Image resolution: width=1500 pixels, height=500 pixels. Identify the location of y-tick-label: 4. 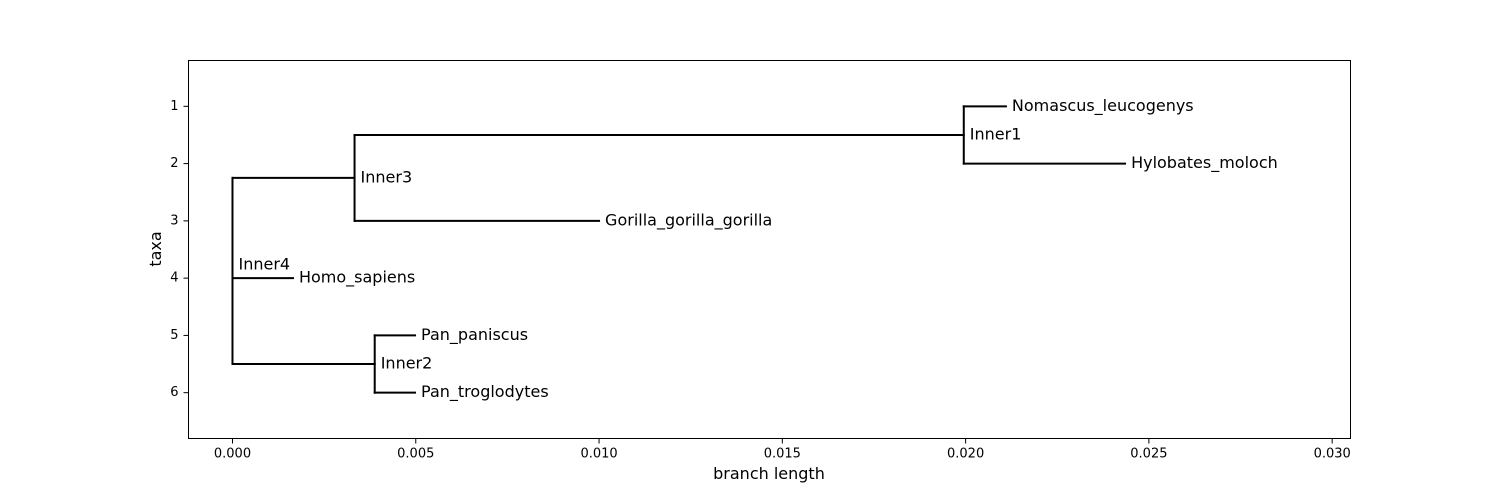
(174, 278).